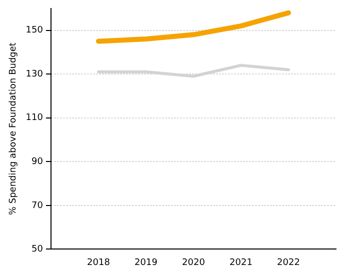 The width and height of the screenshot is (350, 275). Describe the element at coordinates (35, 74) in the screenshot. I see `y-tick-label: 130` at that location.